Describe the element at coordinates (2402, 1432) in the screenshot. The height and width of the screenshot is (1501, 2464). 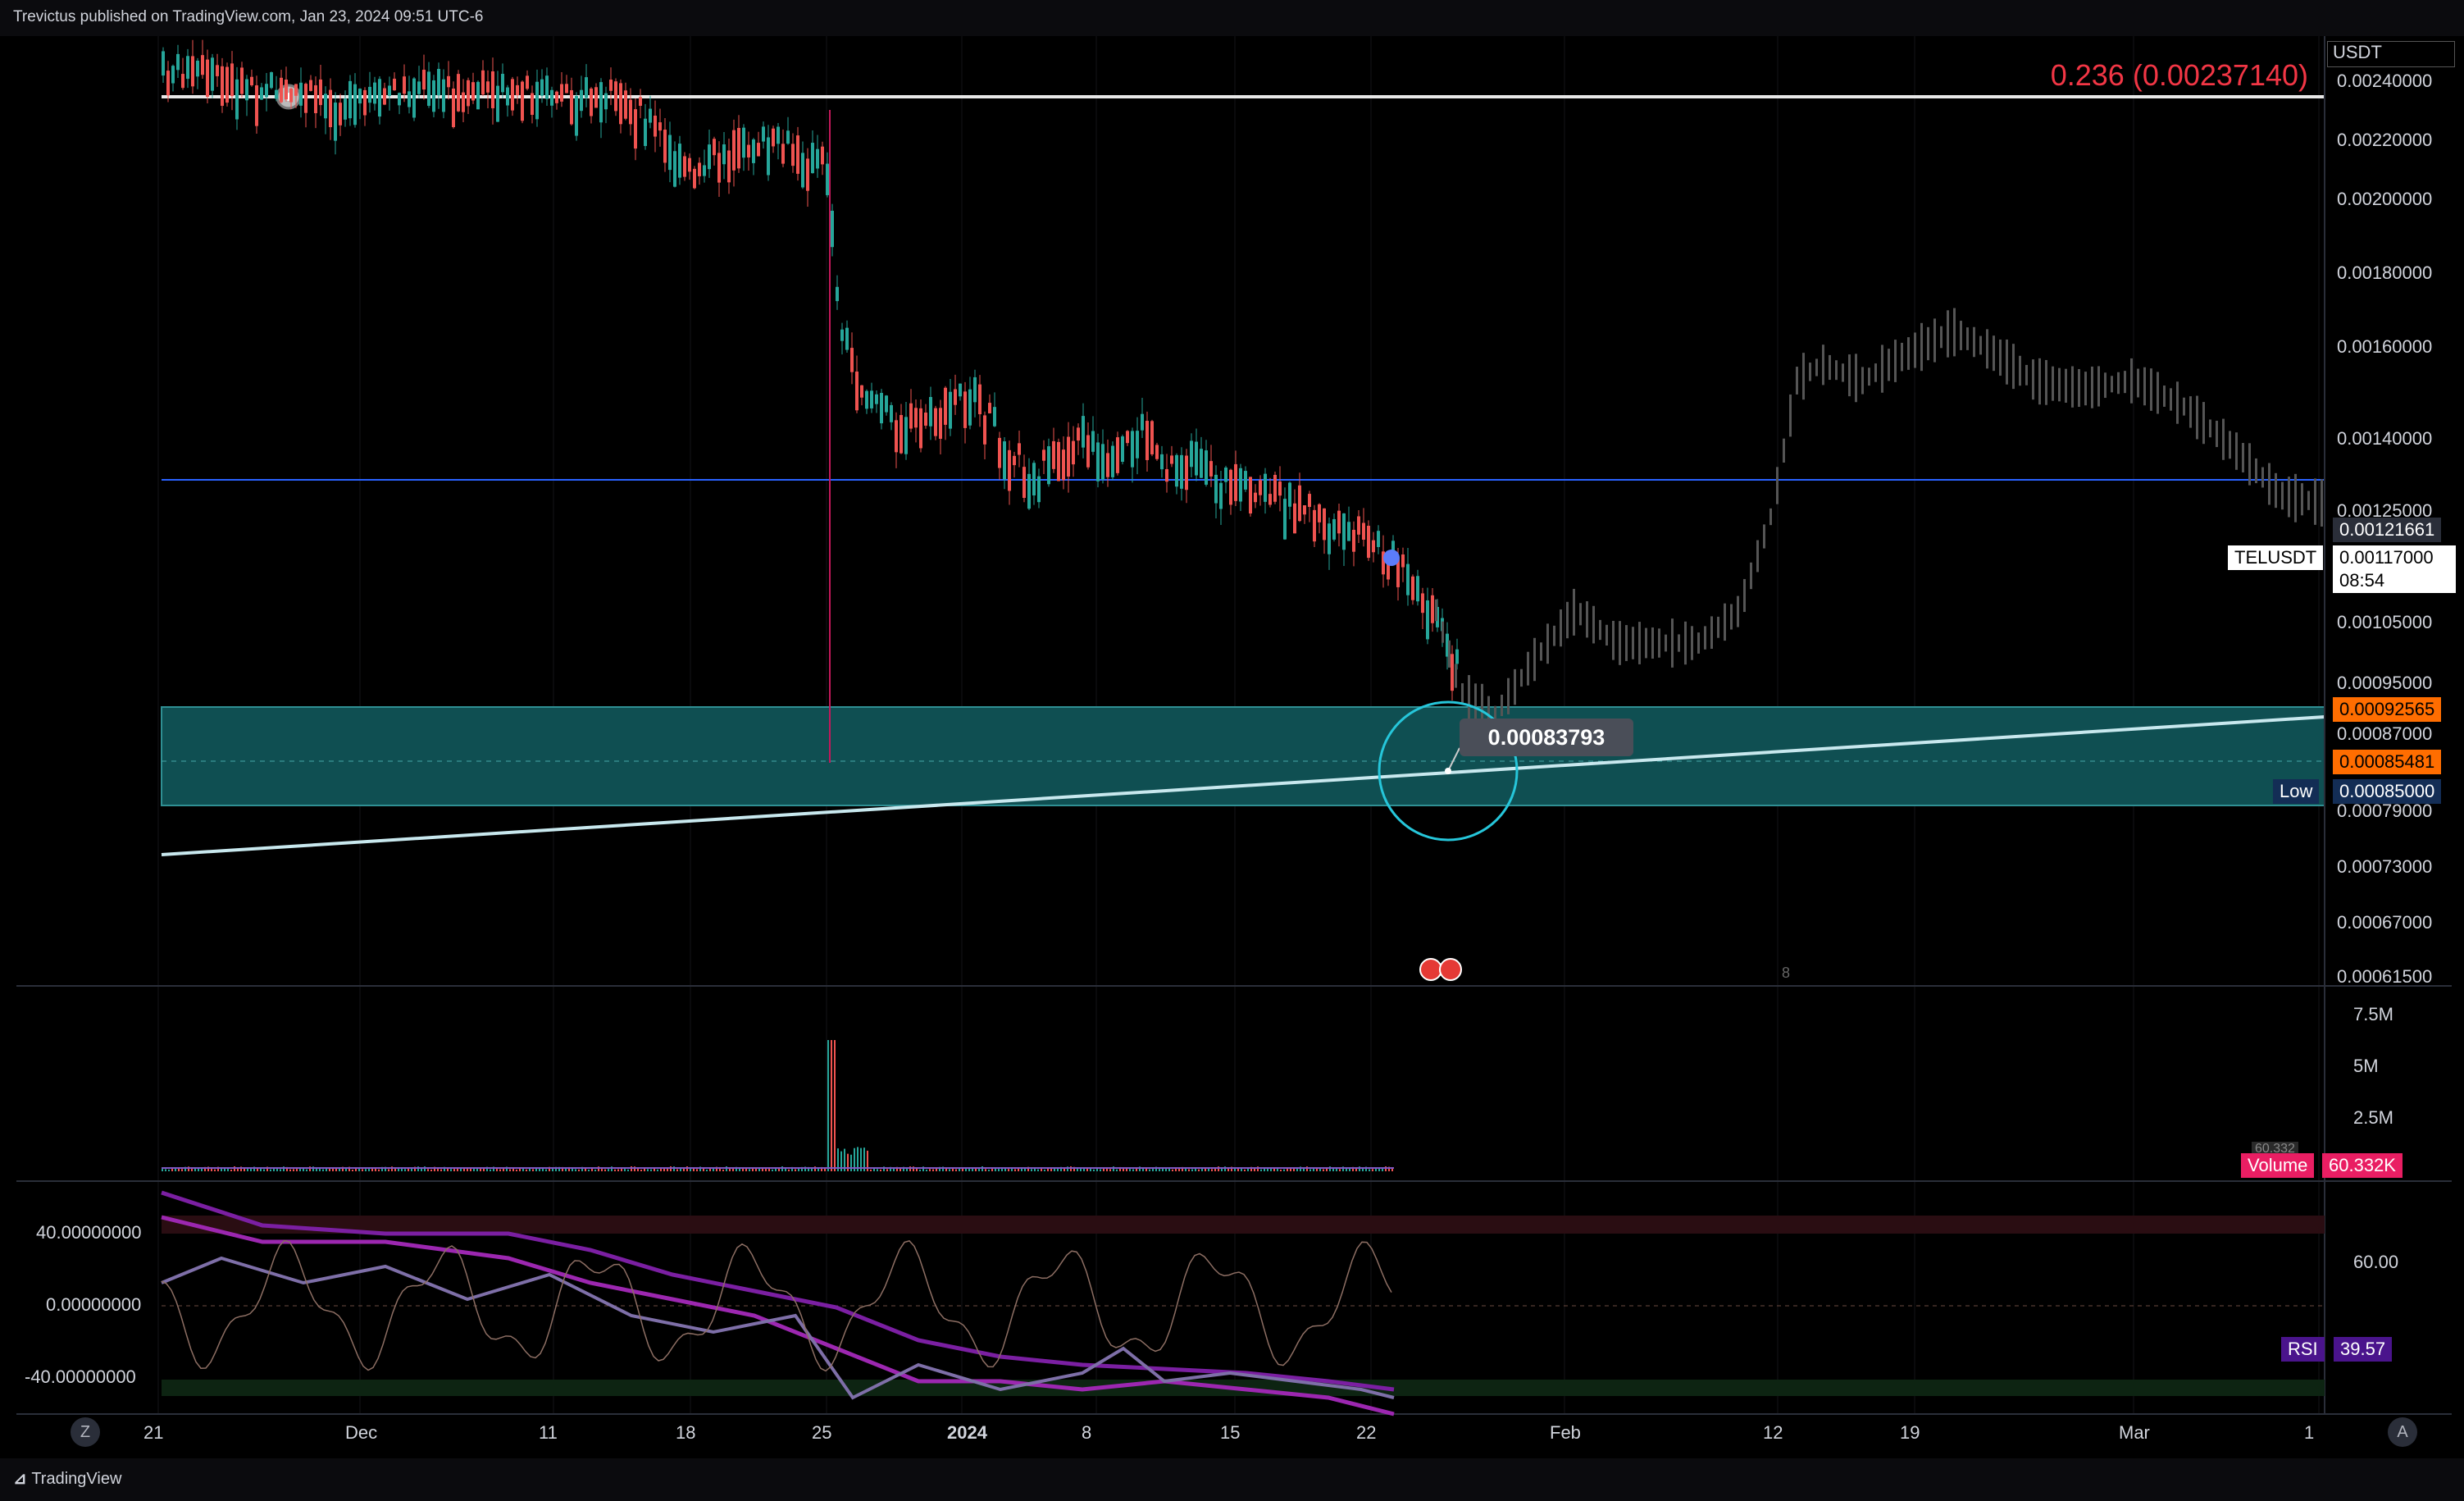
I see `auto-scale-button: A` at that location.